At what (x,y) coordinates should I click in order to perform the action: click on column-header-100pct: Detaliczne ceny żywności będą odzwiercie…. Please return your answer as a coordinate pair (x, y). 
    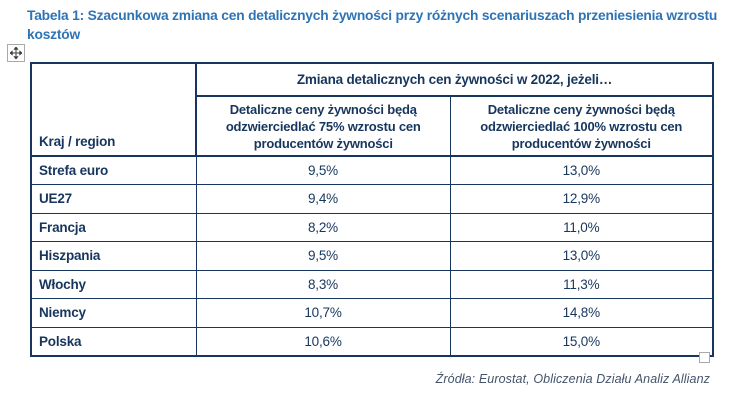
    Looking at the image, I should click on (581, 126).